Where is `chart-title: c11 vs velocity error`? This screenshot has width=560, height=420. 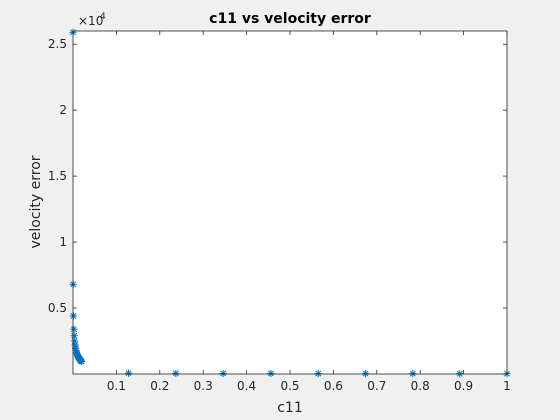
chart-title: c11 vs velocity error is located at coordinates (290, 19).